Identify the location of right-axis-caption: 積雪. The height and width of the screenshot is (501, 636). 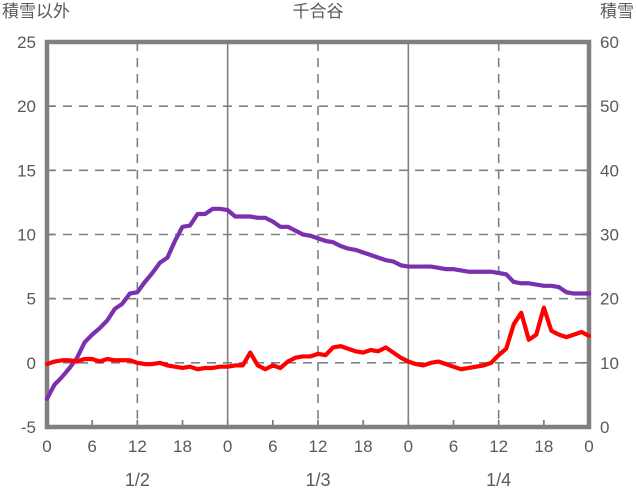
(617, 11).